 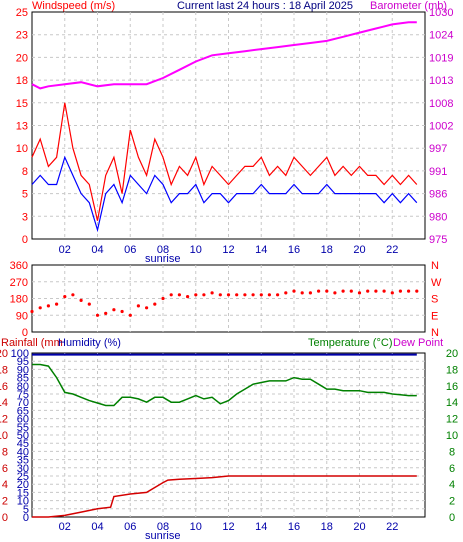 What do you see at coordinates (23, 395) in the screenshot?
I see `humidity-y-tick: 75` at bounding box center [23, 395].